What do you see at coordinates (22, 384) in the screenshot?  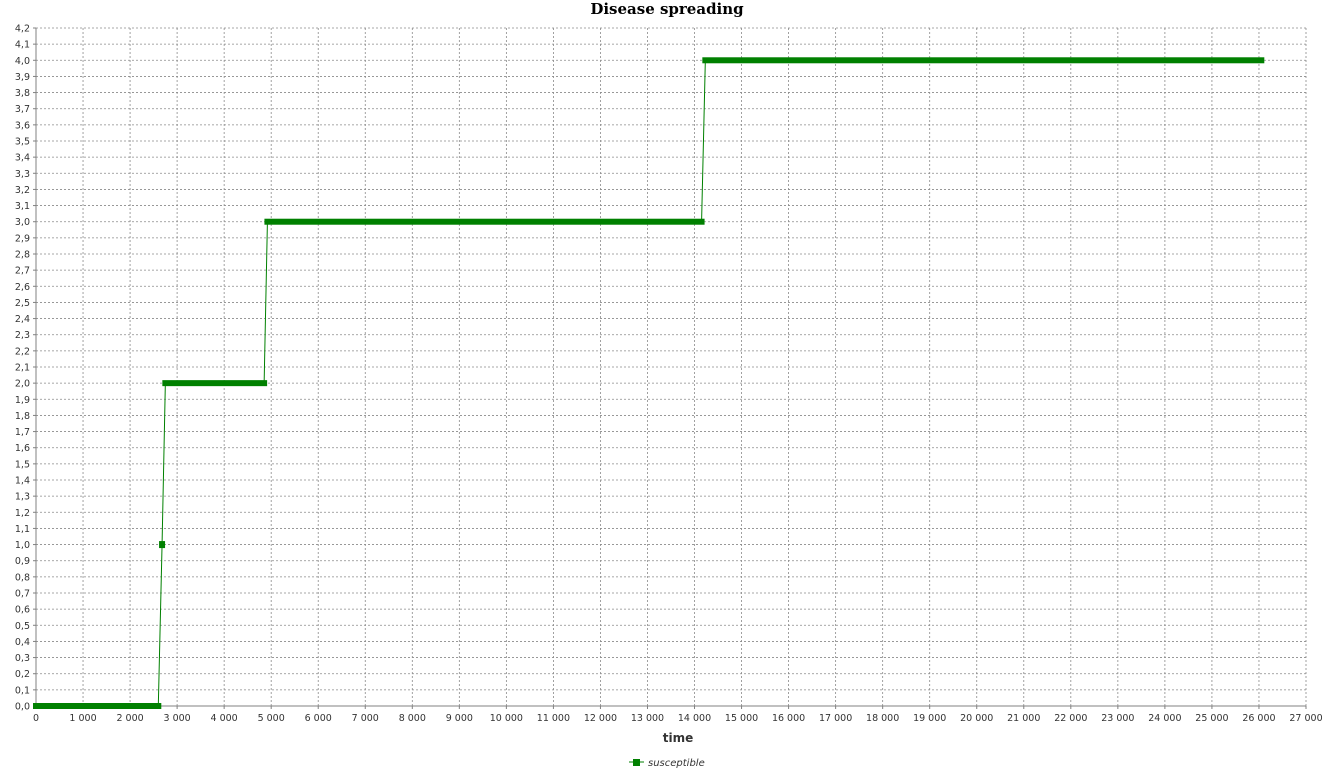 I see `y-tick-label: 2,0` at bounding box center [22, 384].